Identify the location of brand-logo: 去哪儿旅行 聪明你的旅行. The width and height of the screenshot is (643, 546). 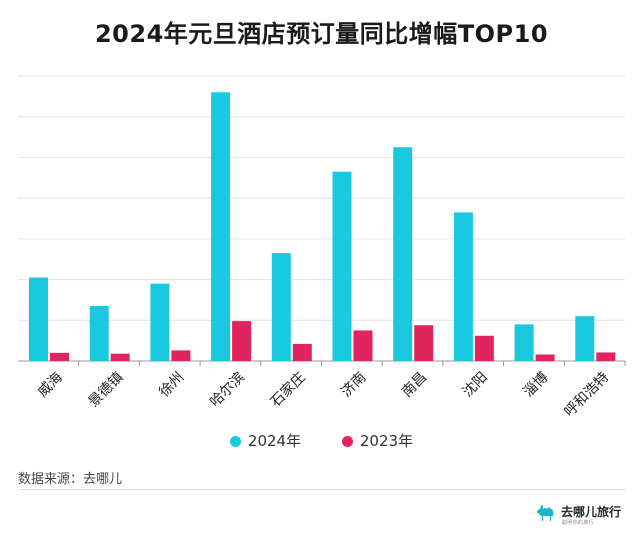
(580, 515).